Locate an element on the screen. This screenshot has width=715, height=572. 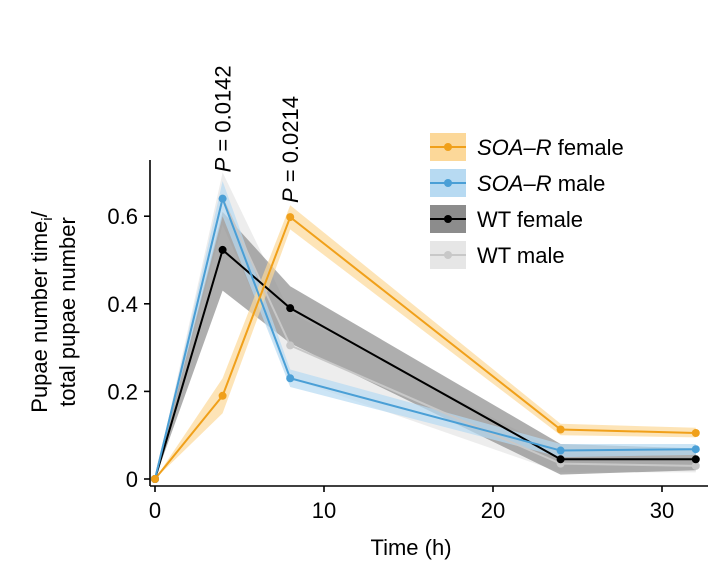
legend-label-soa-r-male: SOA–R male is located at coordinates (541, 183).